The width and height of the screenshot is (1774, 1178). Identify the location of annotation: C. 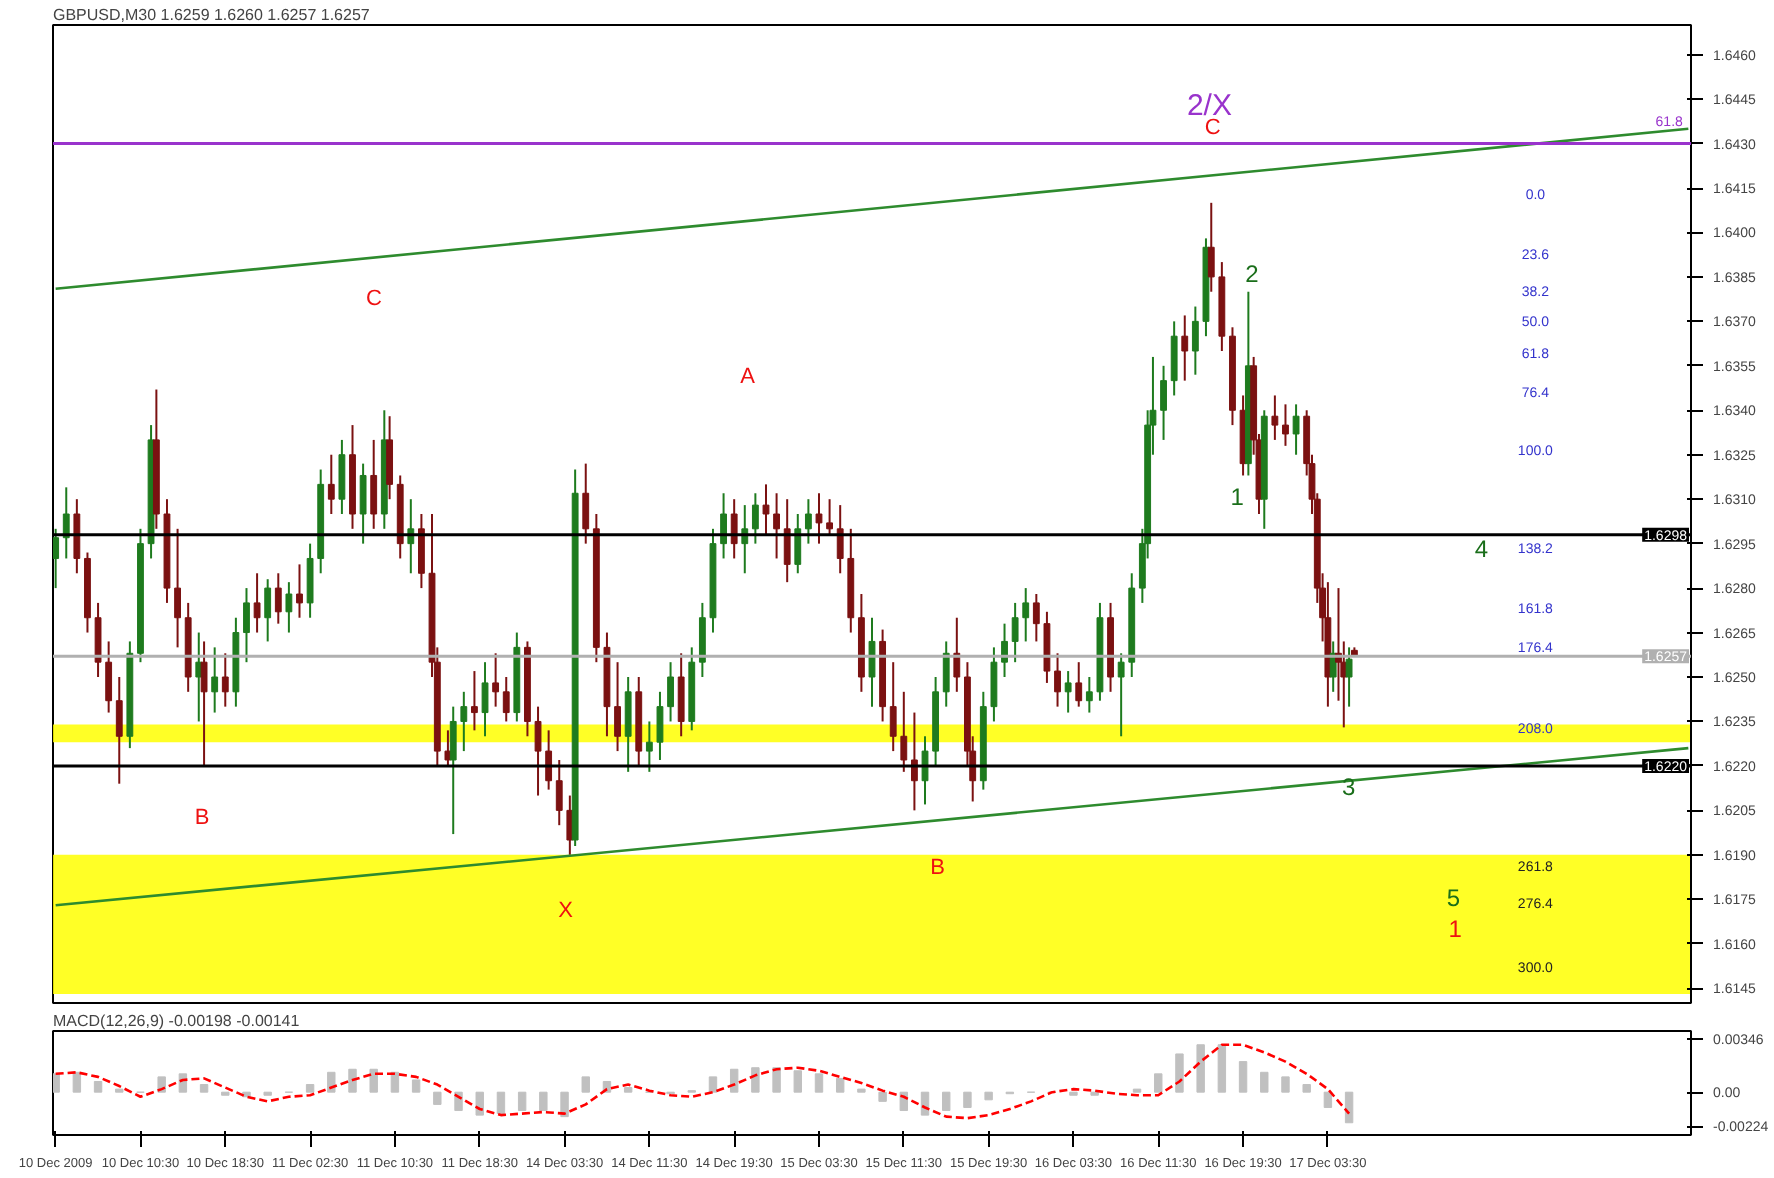
(374, 298).